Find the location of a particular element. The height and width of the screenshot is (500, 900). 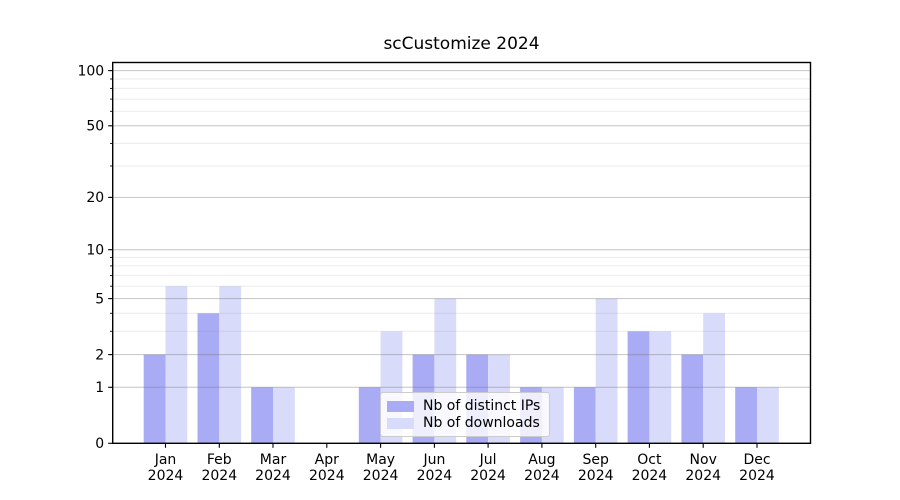

legend-label-distinct-ips: Nb of distinct IPs is located at coordinates (482, 406).